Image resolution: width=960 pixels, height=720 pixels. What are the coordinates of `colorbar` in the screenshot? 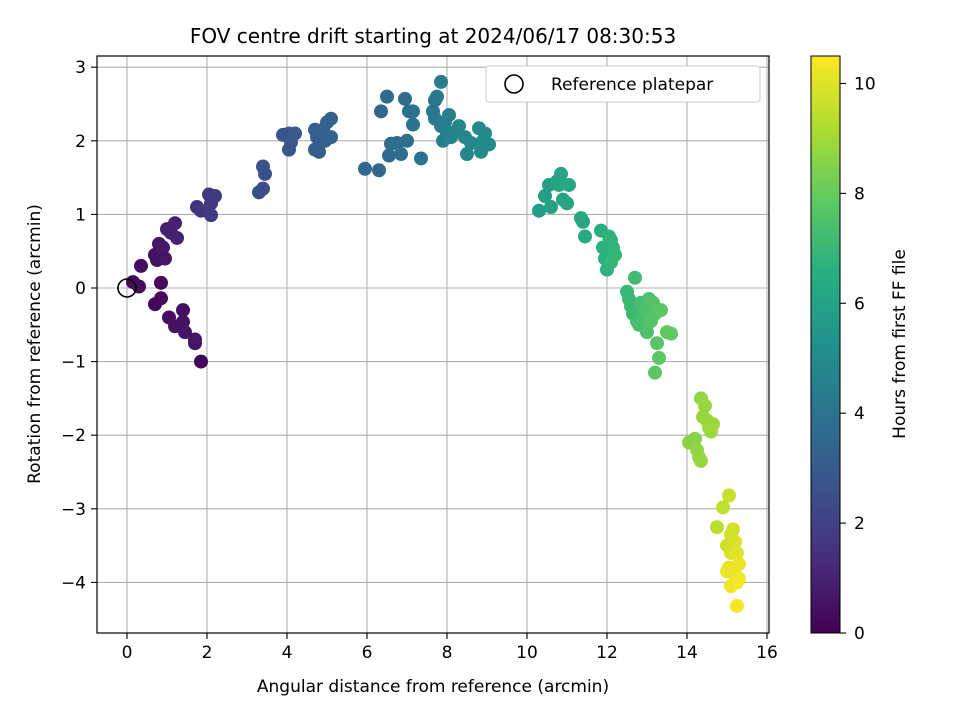 It's located at (825, 344).